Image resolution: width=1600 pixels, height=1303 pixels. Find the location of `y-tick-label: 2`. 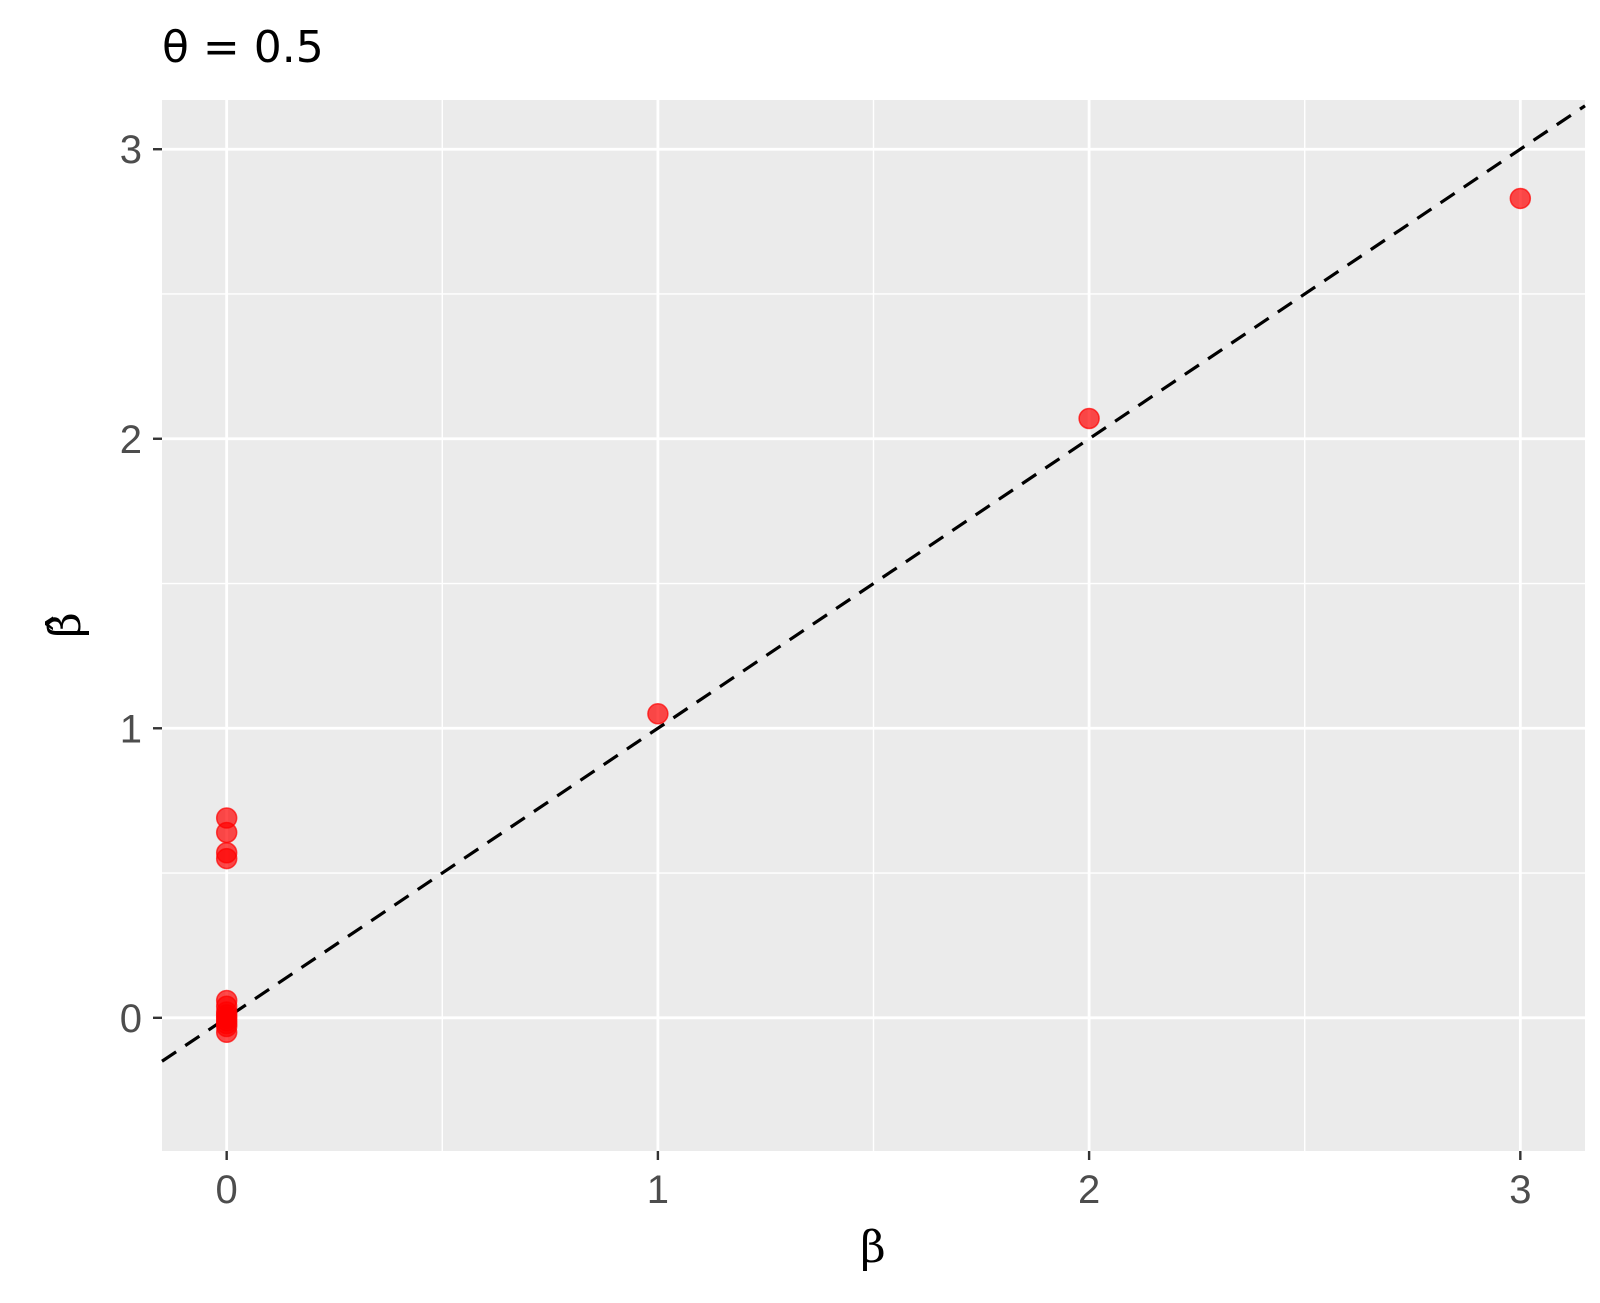

y-tick-label: 2 is located at coordinates (131, 440).